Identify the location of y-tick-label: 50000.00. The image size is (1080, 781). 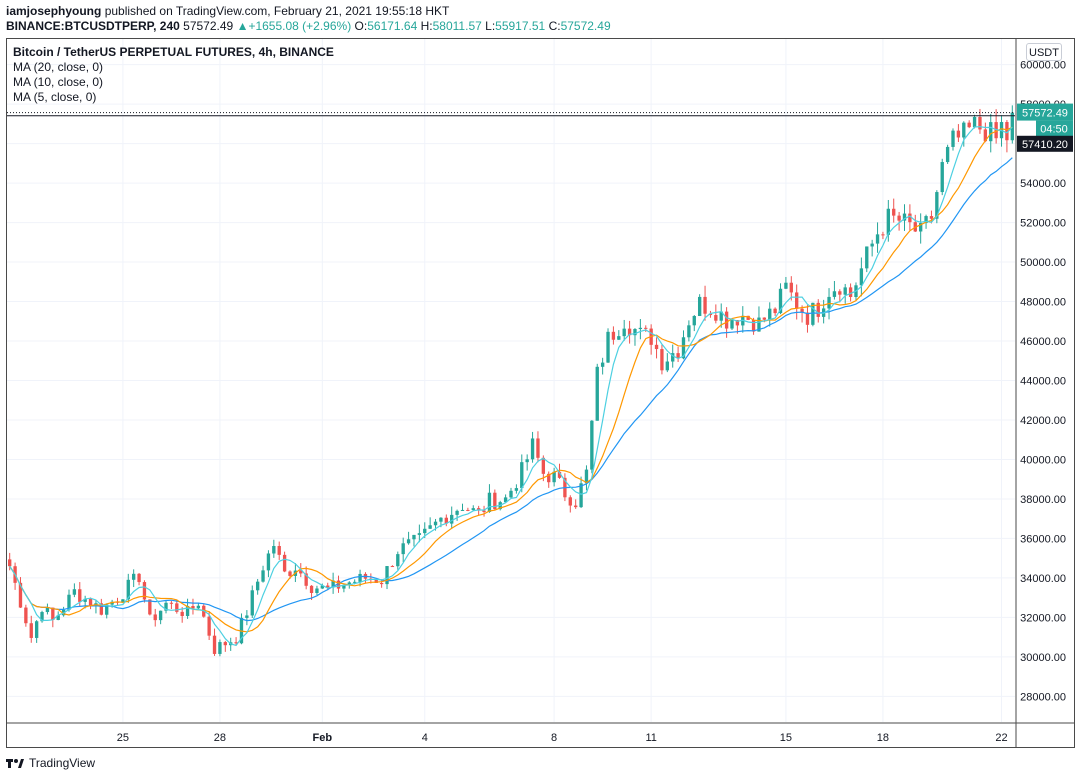
(1043, 263).